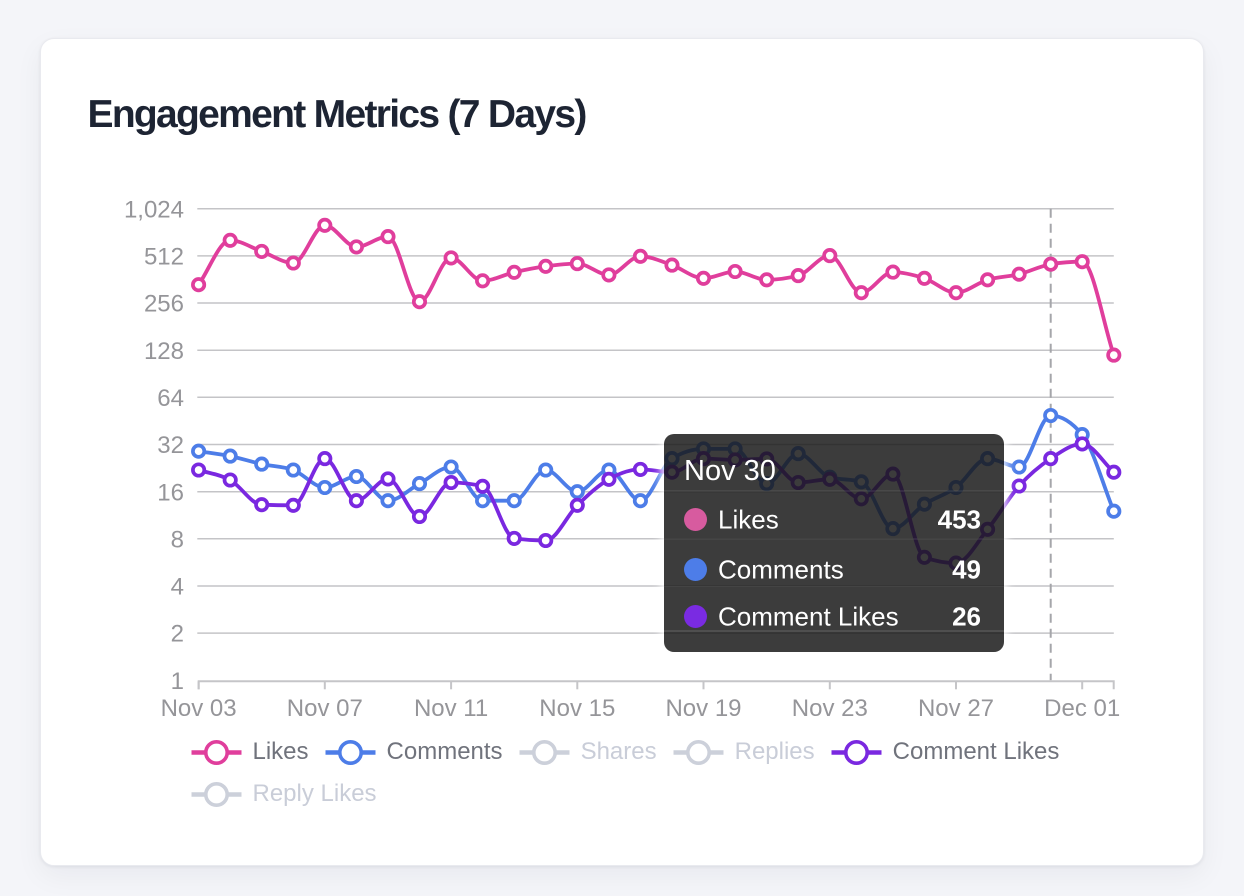 The width and height of the screenshot is (1244, 896). What do you see at coordinates (177, 539) in the screenshot?
I see `svg-text: 8` at bounding box center [177, 539].